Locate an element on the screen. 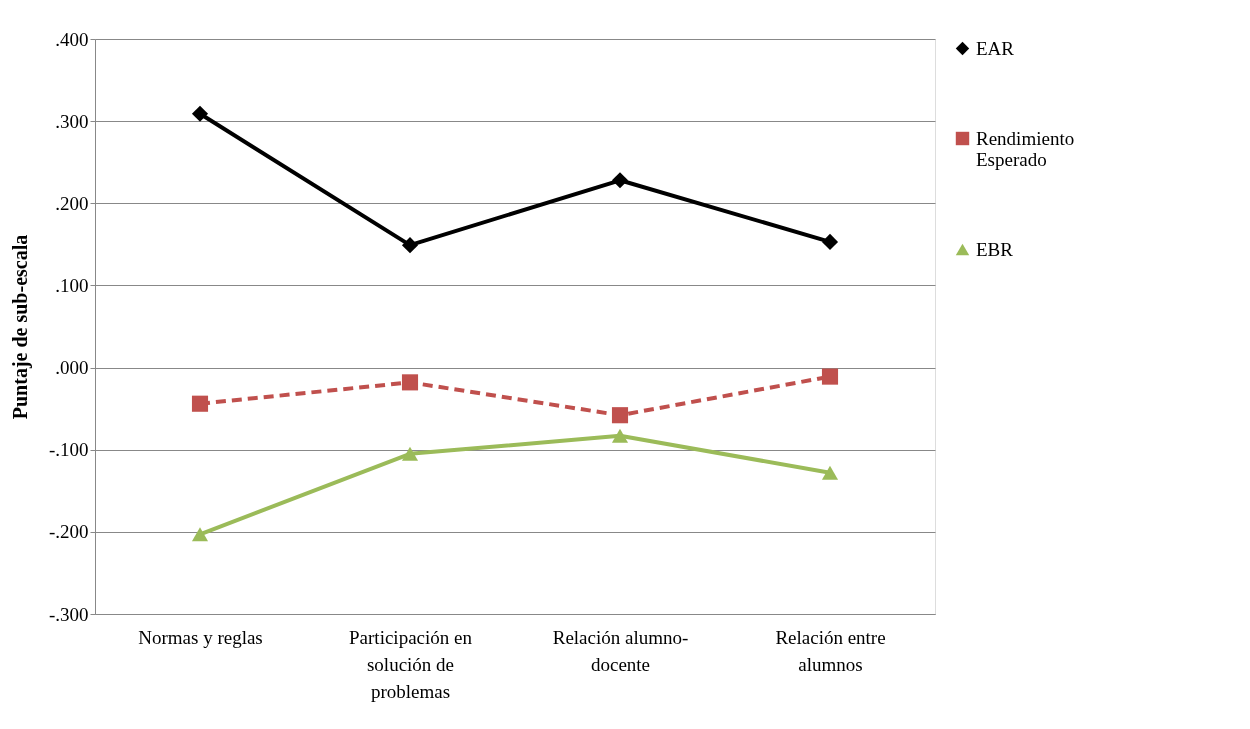  y-tick-label: .000 is located at coordinates (72, 368).